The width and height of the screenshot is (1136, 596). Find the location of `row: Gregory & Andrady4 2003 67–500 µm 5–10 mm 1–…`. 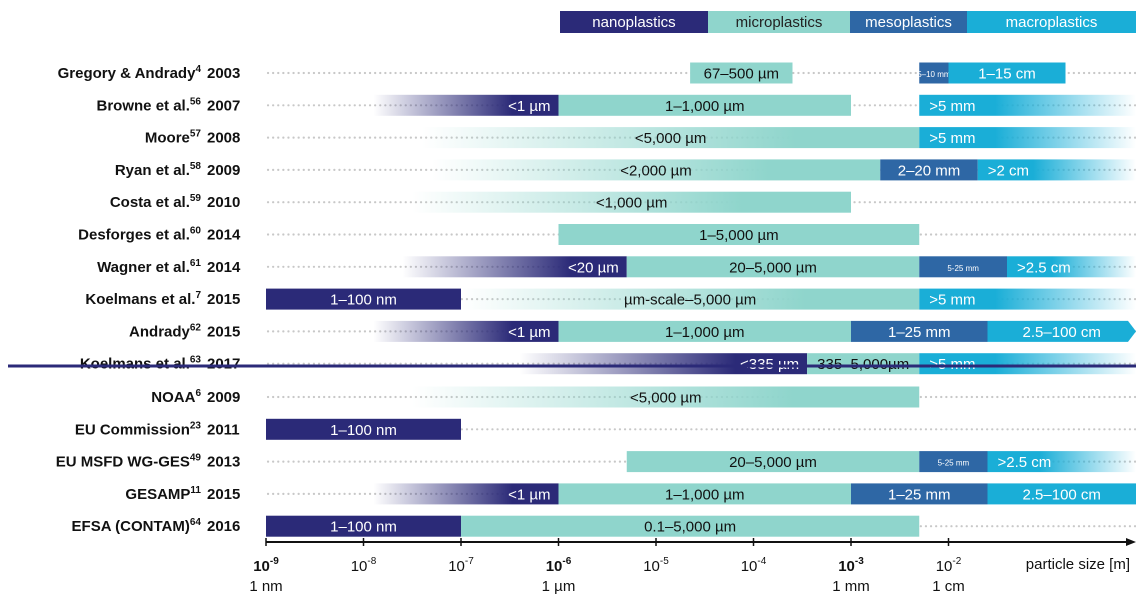

row: Gregory & Andrady4 2003 67–500 µm 5–10 mm 1–… is located at coordinates (597, 73).